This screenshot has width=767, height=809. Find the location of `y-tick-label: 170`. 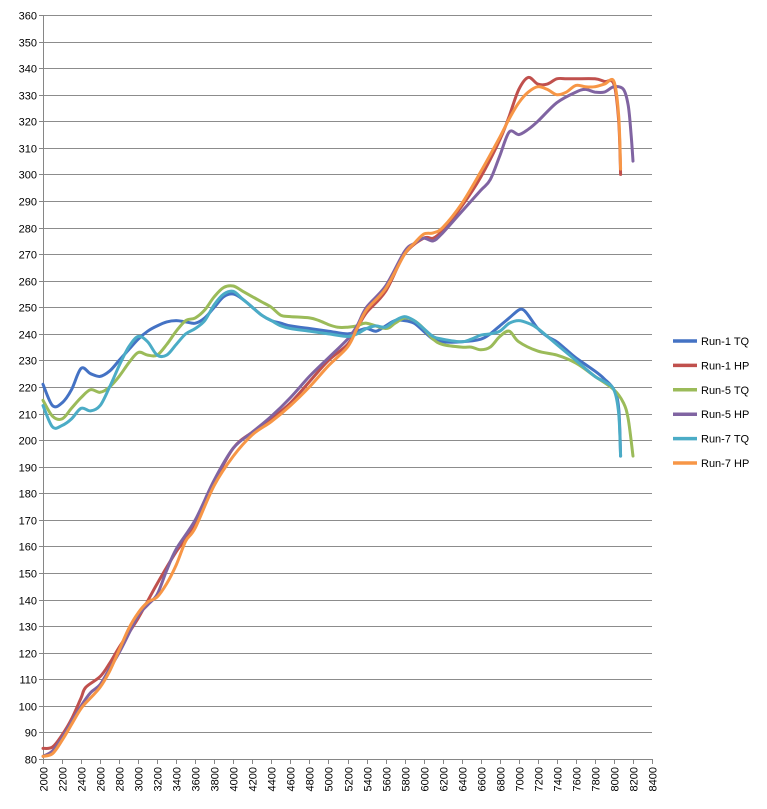

y-tick-label: 170 is located at coordinates (28, 522).